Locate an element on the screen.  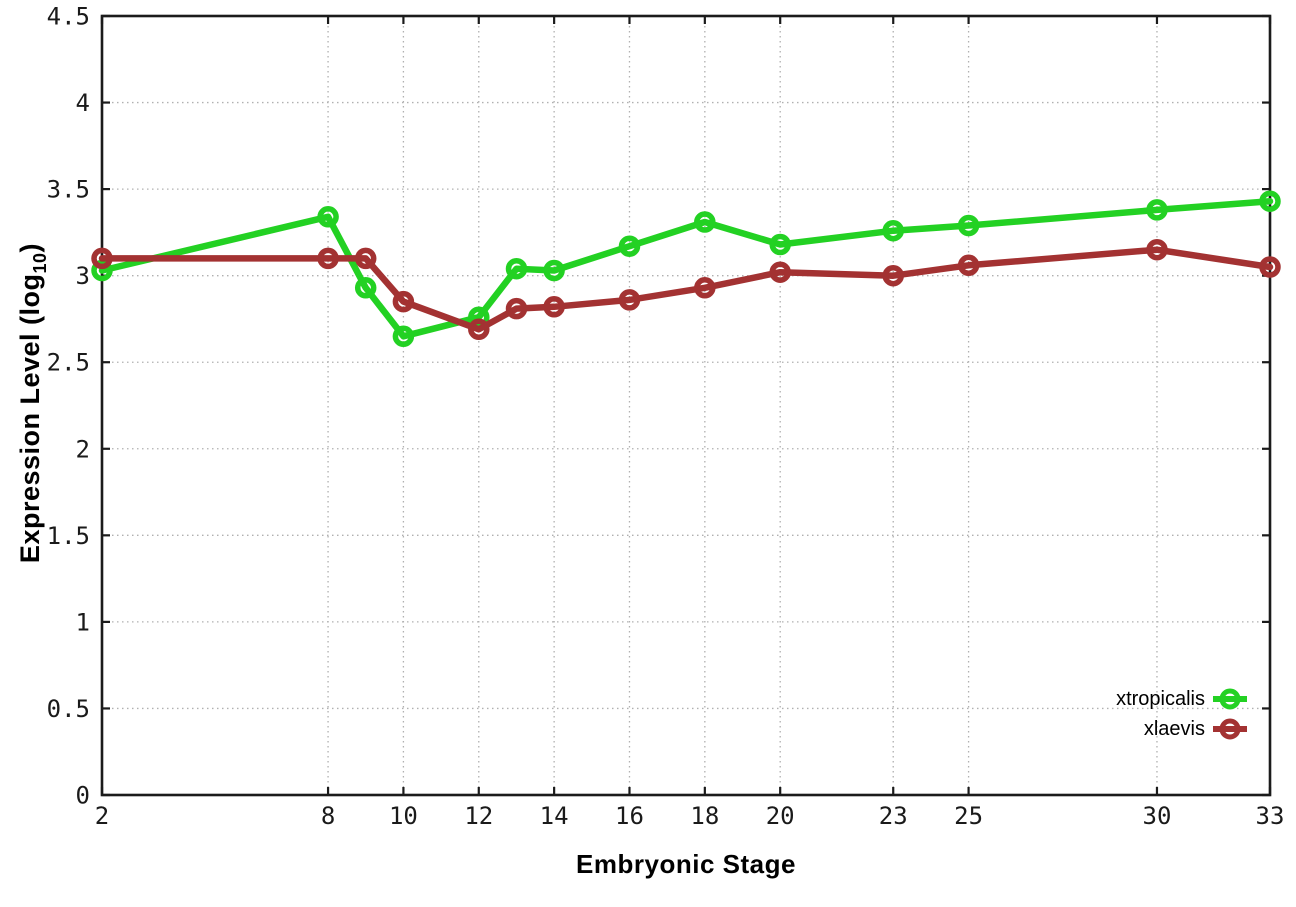
svg-text: 8 is located at coordinates (328, 816).